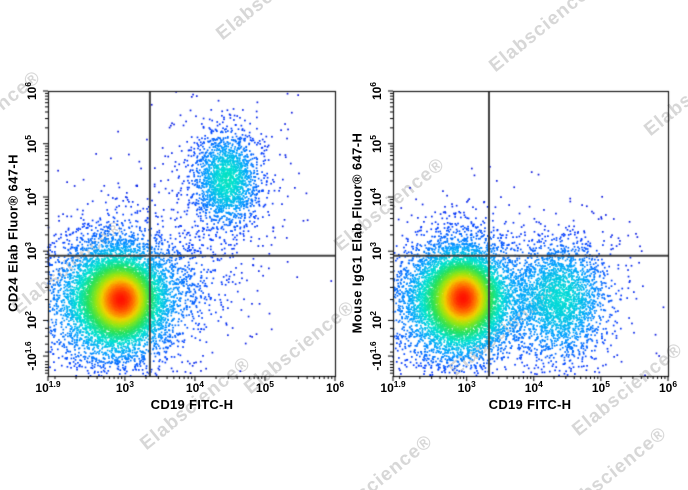 The height and width of the screenshot is (490, 688). Describe the element at coordinates (357, 233) in the screenshot. I see `right-plot-y-axis-title: Mouse IgG1 Elab Fluor® 647-H` at that location.